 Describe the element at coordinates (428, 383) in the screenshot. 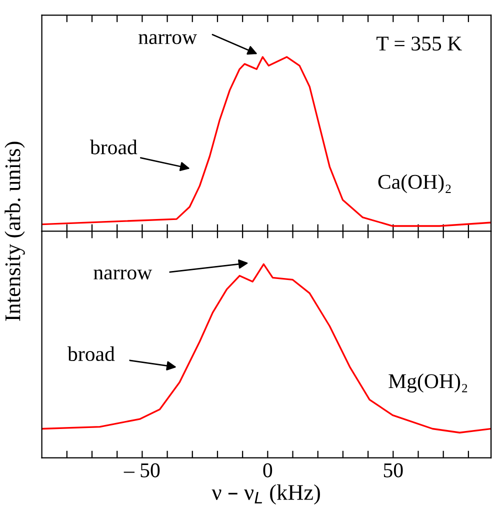

I see `annotation: Mg(OH)₂` at that location.